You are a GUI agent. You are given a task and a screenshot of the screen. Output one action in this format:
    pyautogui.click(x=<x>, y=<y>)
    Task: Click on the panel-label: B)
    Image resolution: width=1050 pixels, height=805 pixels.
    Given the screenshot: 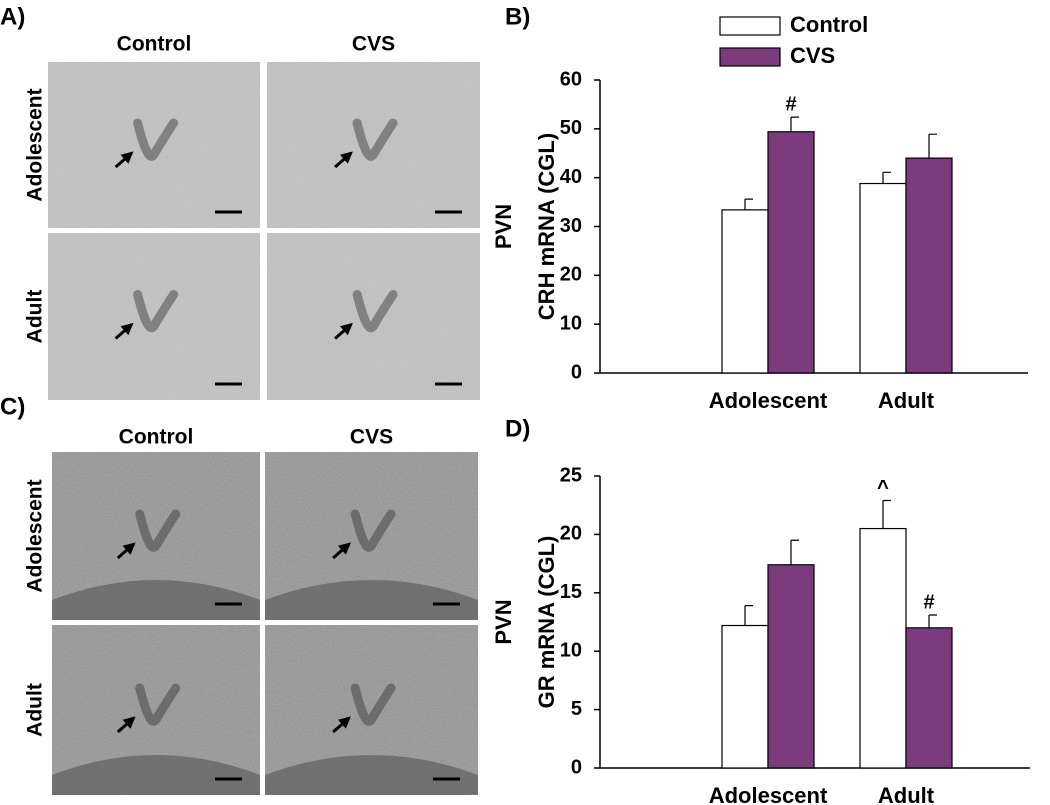 What is the action you would take?
    pyautogui.click(x=517, y=16)
    